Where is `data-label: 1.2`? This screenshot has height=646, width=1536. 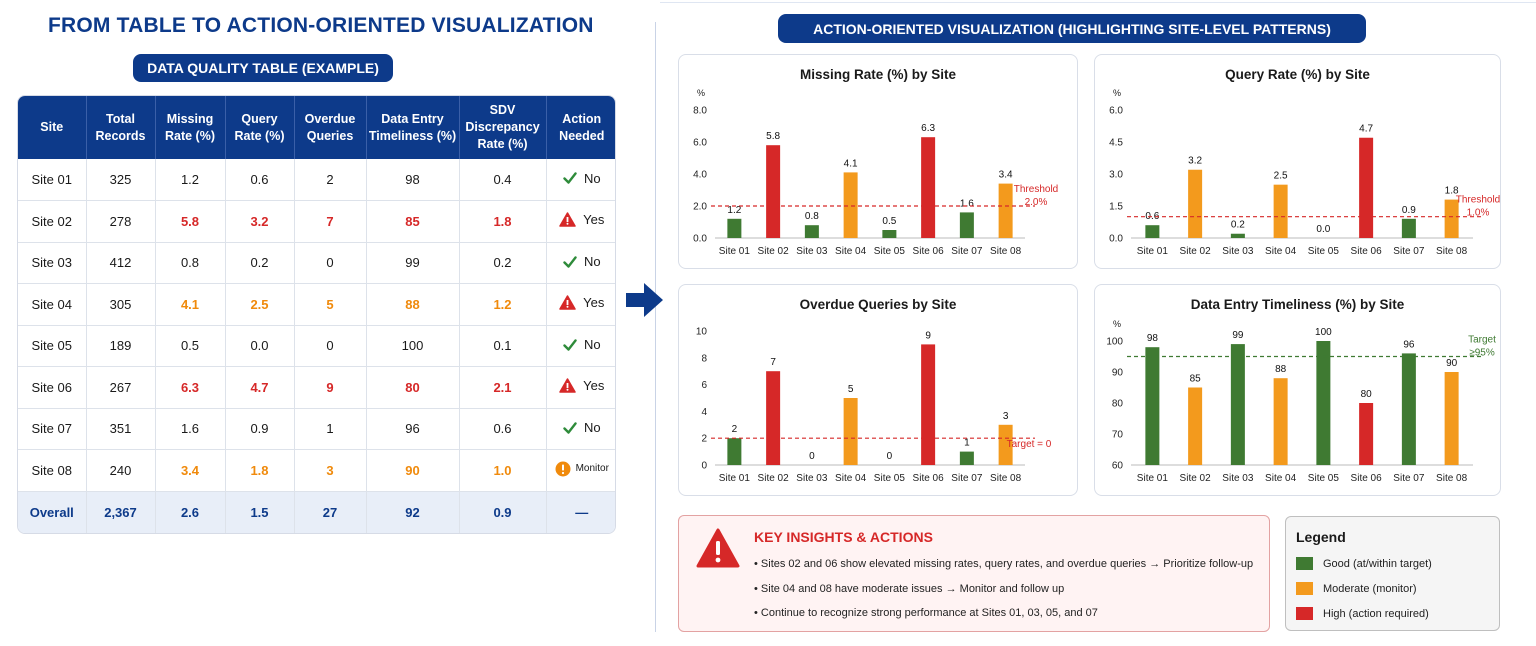
data-label: 1.2 is located at coordinates (734, 210).